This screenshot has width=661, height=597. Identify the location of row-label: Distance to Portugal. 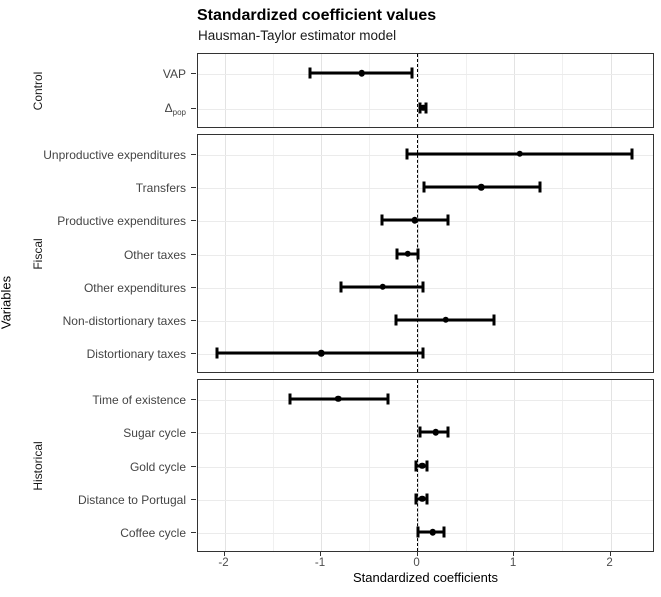
(131, 499).